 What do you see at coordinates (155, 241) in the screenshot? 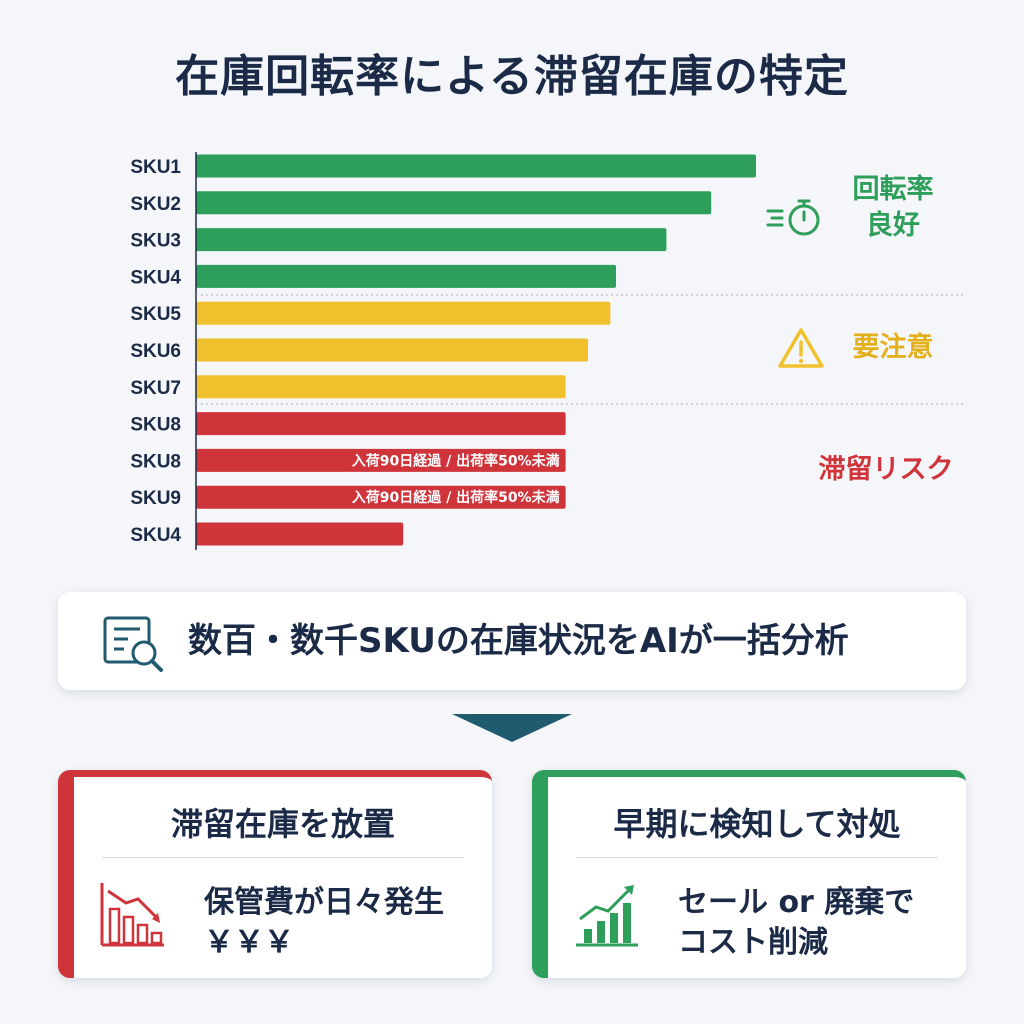
I see `category-label: SKU3` at bounding box center [155, 241].